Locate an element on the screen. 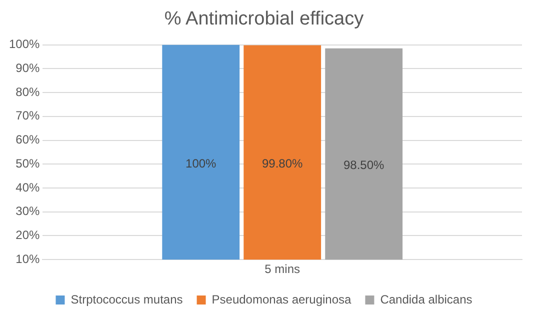 The width and height of the screenshot is (536, 320). y-tick-label: 20% is located at coordinates (28, 235).